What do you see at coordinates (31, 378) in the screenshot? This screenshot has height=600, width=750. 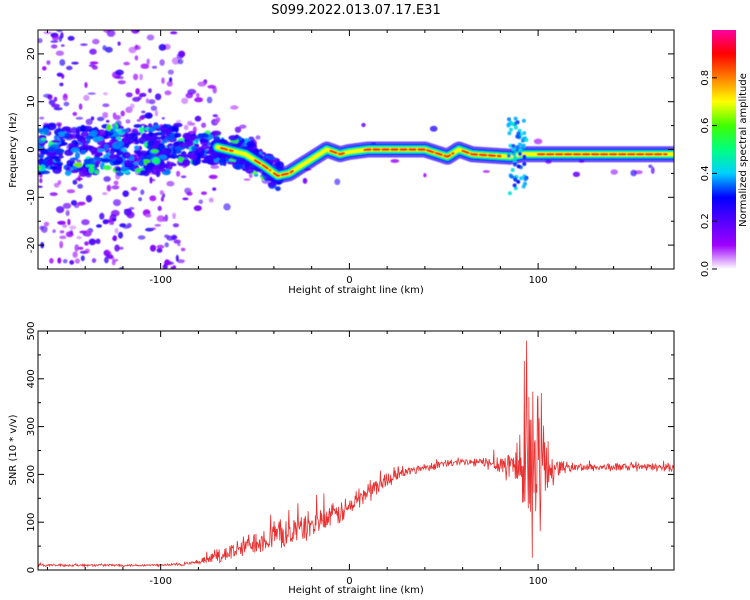 I see `y-tick-label: 400` at bounding box center [31, 378].